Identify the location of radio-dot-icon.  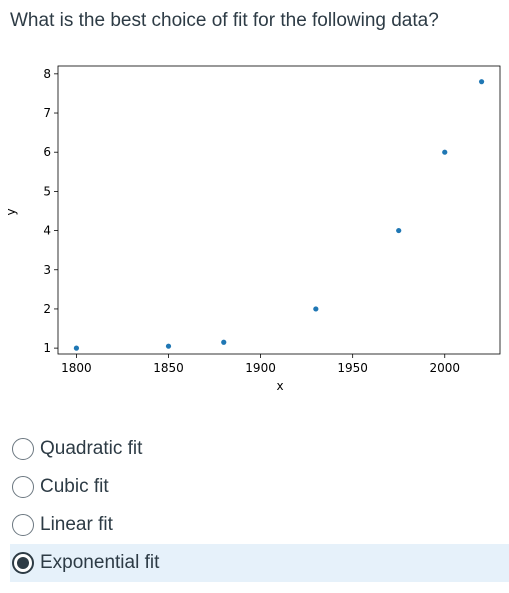
(23, 563).